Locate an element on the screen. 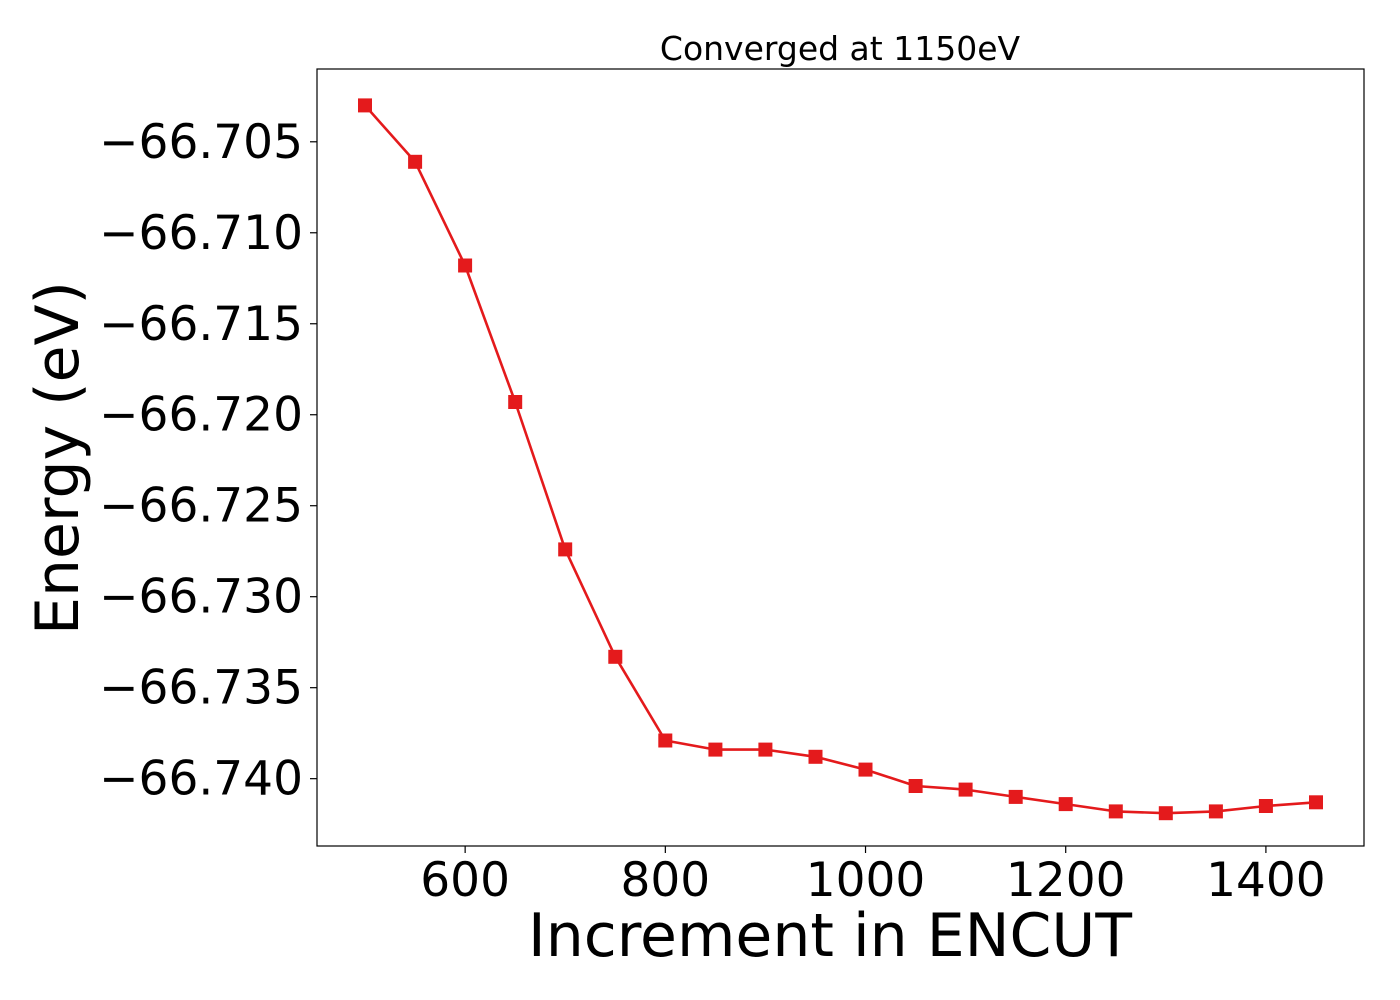  x-tick-label: 1400 is located at coordinates (1266, 880).